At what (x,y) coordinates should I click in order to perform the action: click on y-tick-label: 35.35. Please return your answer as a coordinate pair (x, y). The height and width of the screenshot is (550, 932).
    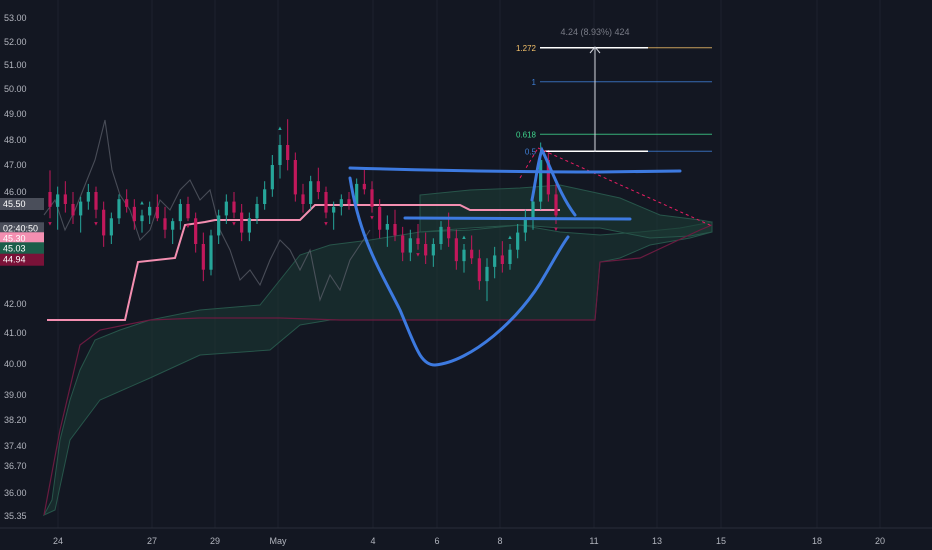
    Looking at the image, I should click on (15, 516).